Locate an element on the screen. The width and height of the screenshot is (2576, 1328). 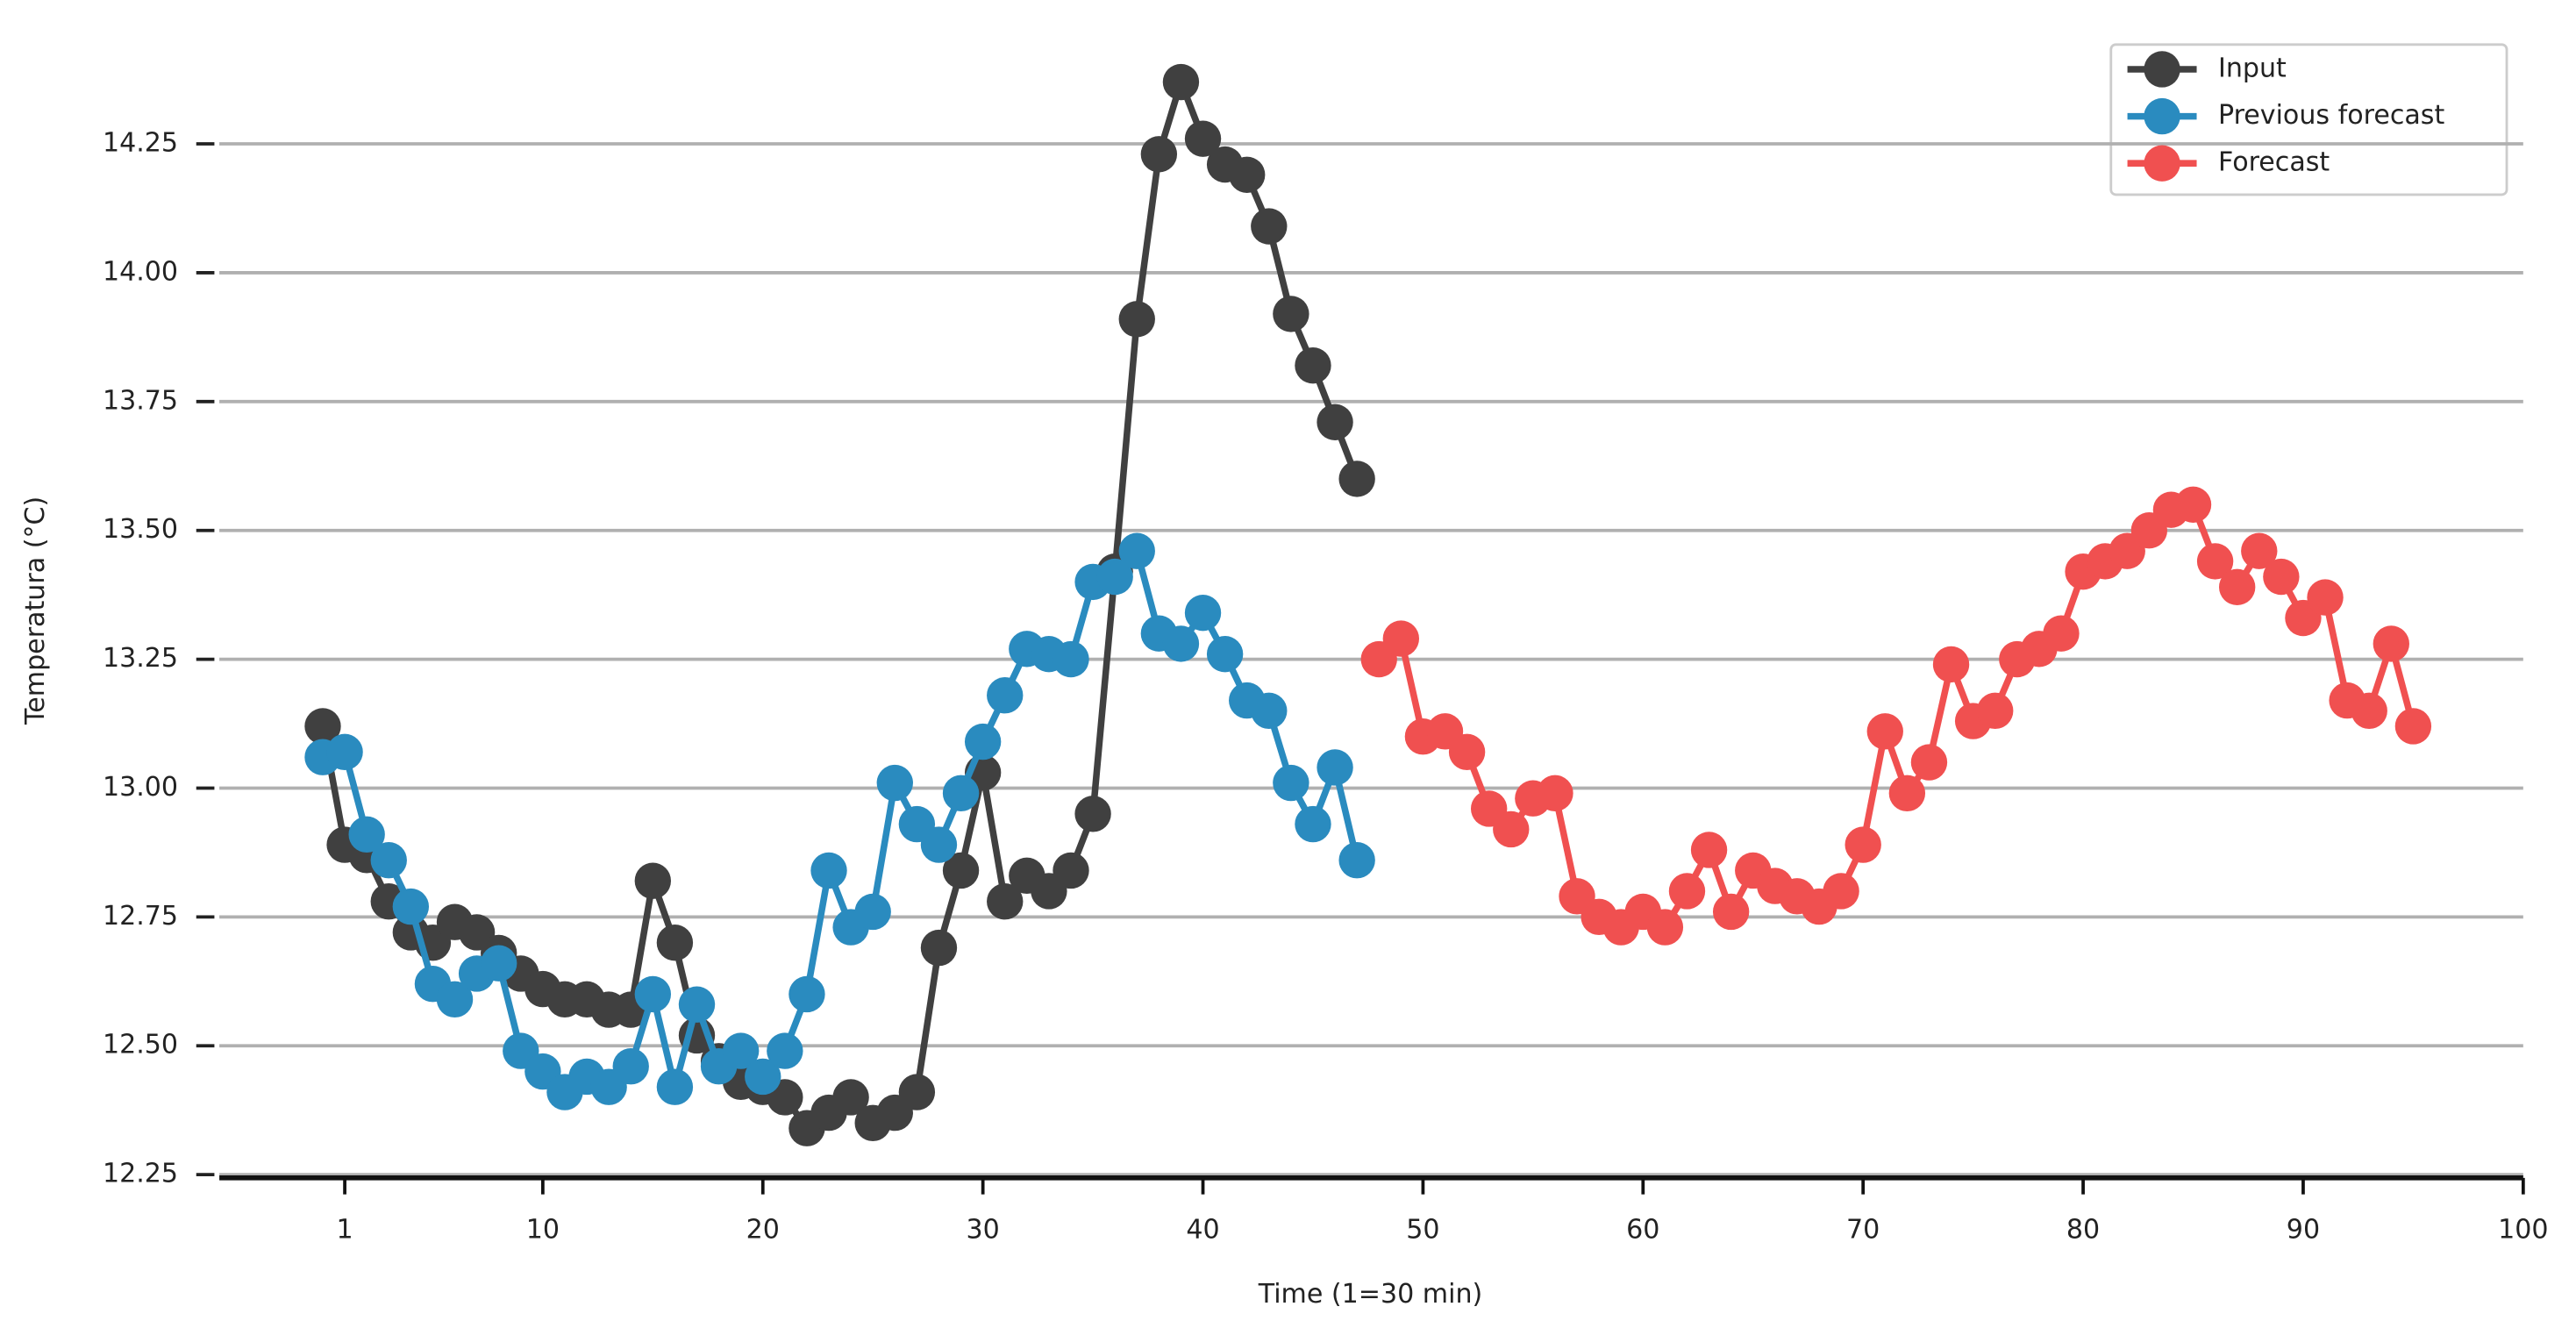
x-tick-label: 20 is located at coordinates (763, 1230).